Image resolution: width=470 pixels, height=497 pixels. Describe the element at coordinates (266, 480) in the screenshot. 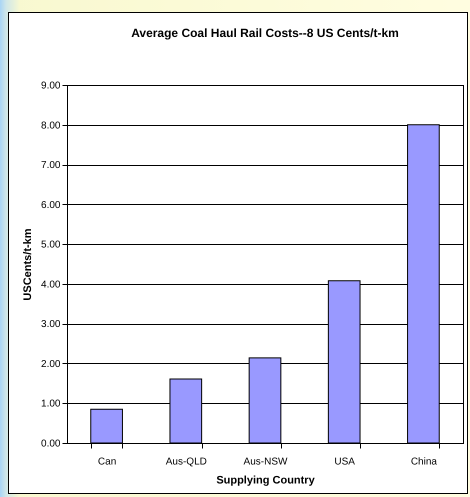

I see `x-axis-title: Supplying Country` at that location.